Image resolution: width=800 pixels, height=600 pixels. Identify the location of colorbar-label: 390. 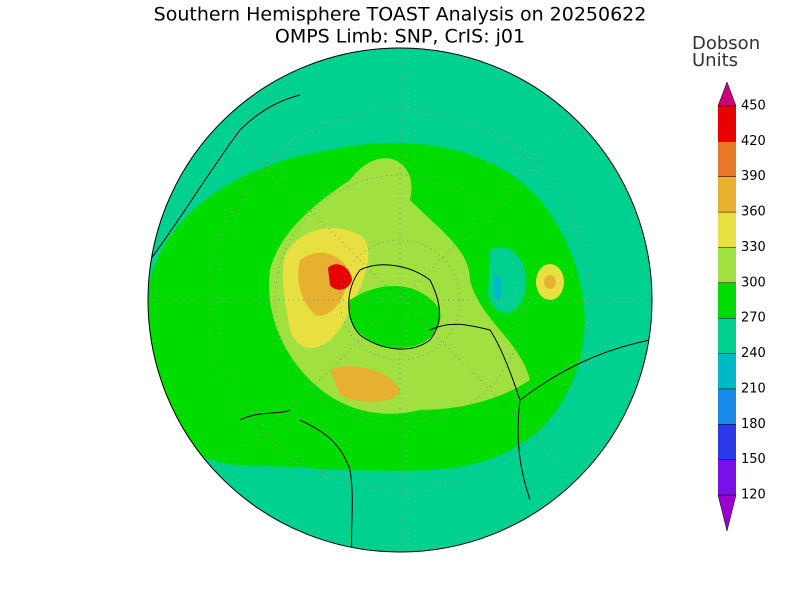
(753, 176).